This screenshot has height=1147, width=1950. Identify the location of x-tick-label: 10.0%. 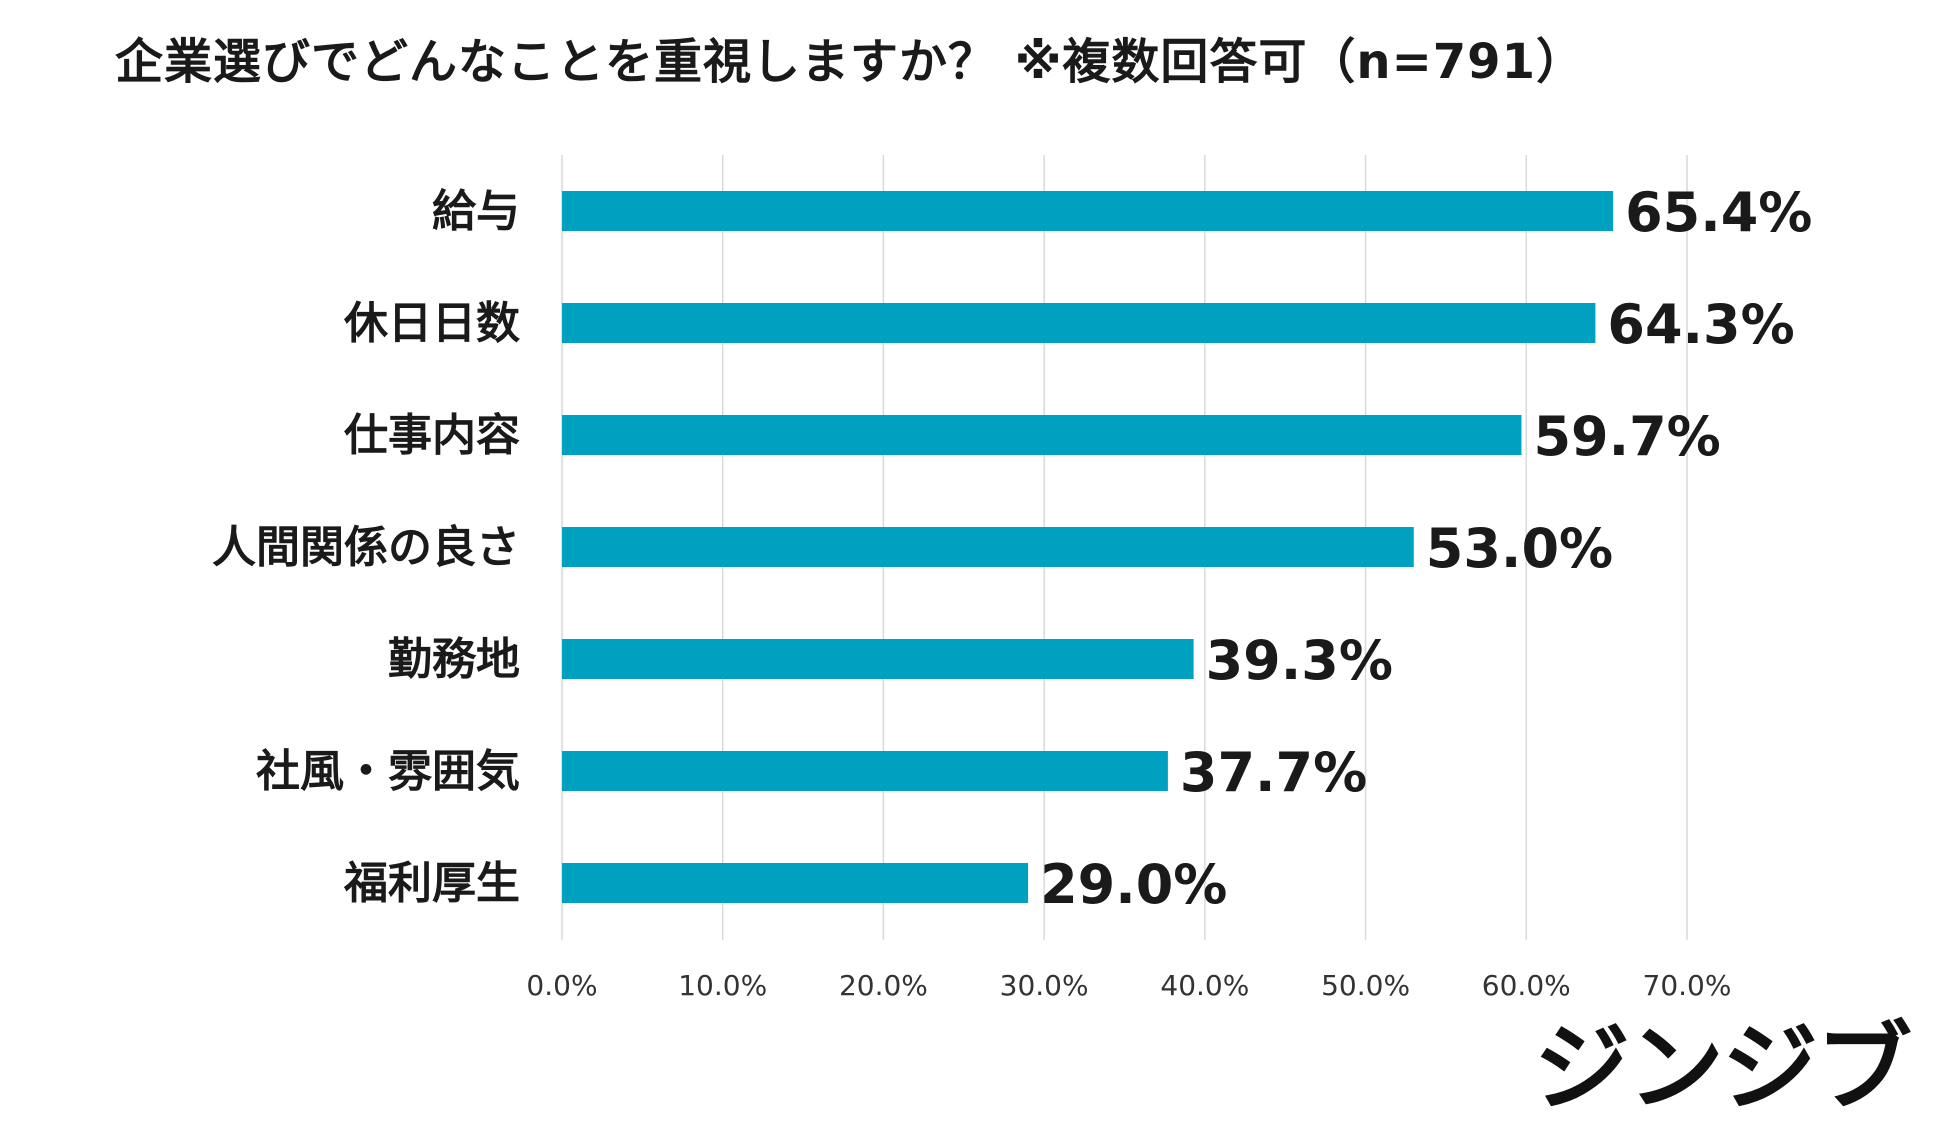
(722, 985).